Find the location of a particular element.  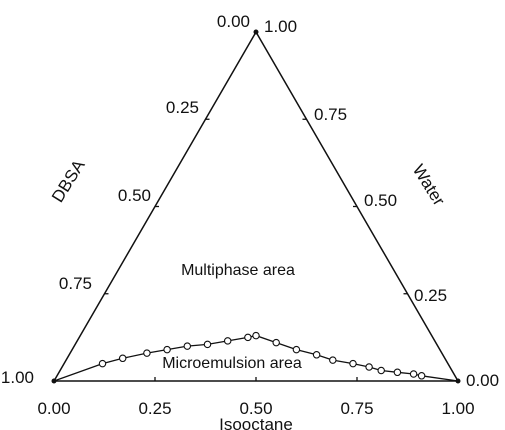

right-tick-3: 0.25 is located at coordinates (430, 295).